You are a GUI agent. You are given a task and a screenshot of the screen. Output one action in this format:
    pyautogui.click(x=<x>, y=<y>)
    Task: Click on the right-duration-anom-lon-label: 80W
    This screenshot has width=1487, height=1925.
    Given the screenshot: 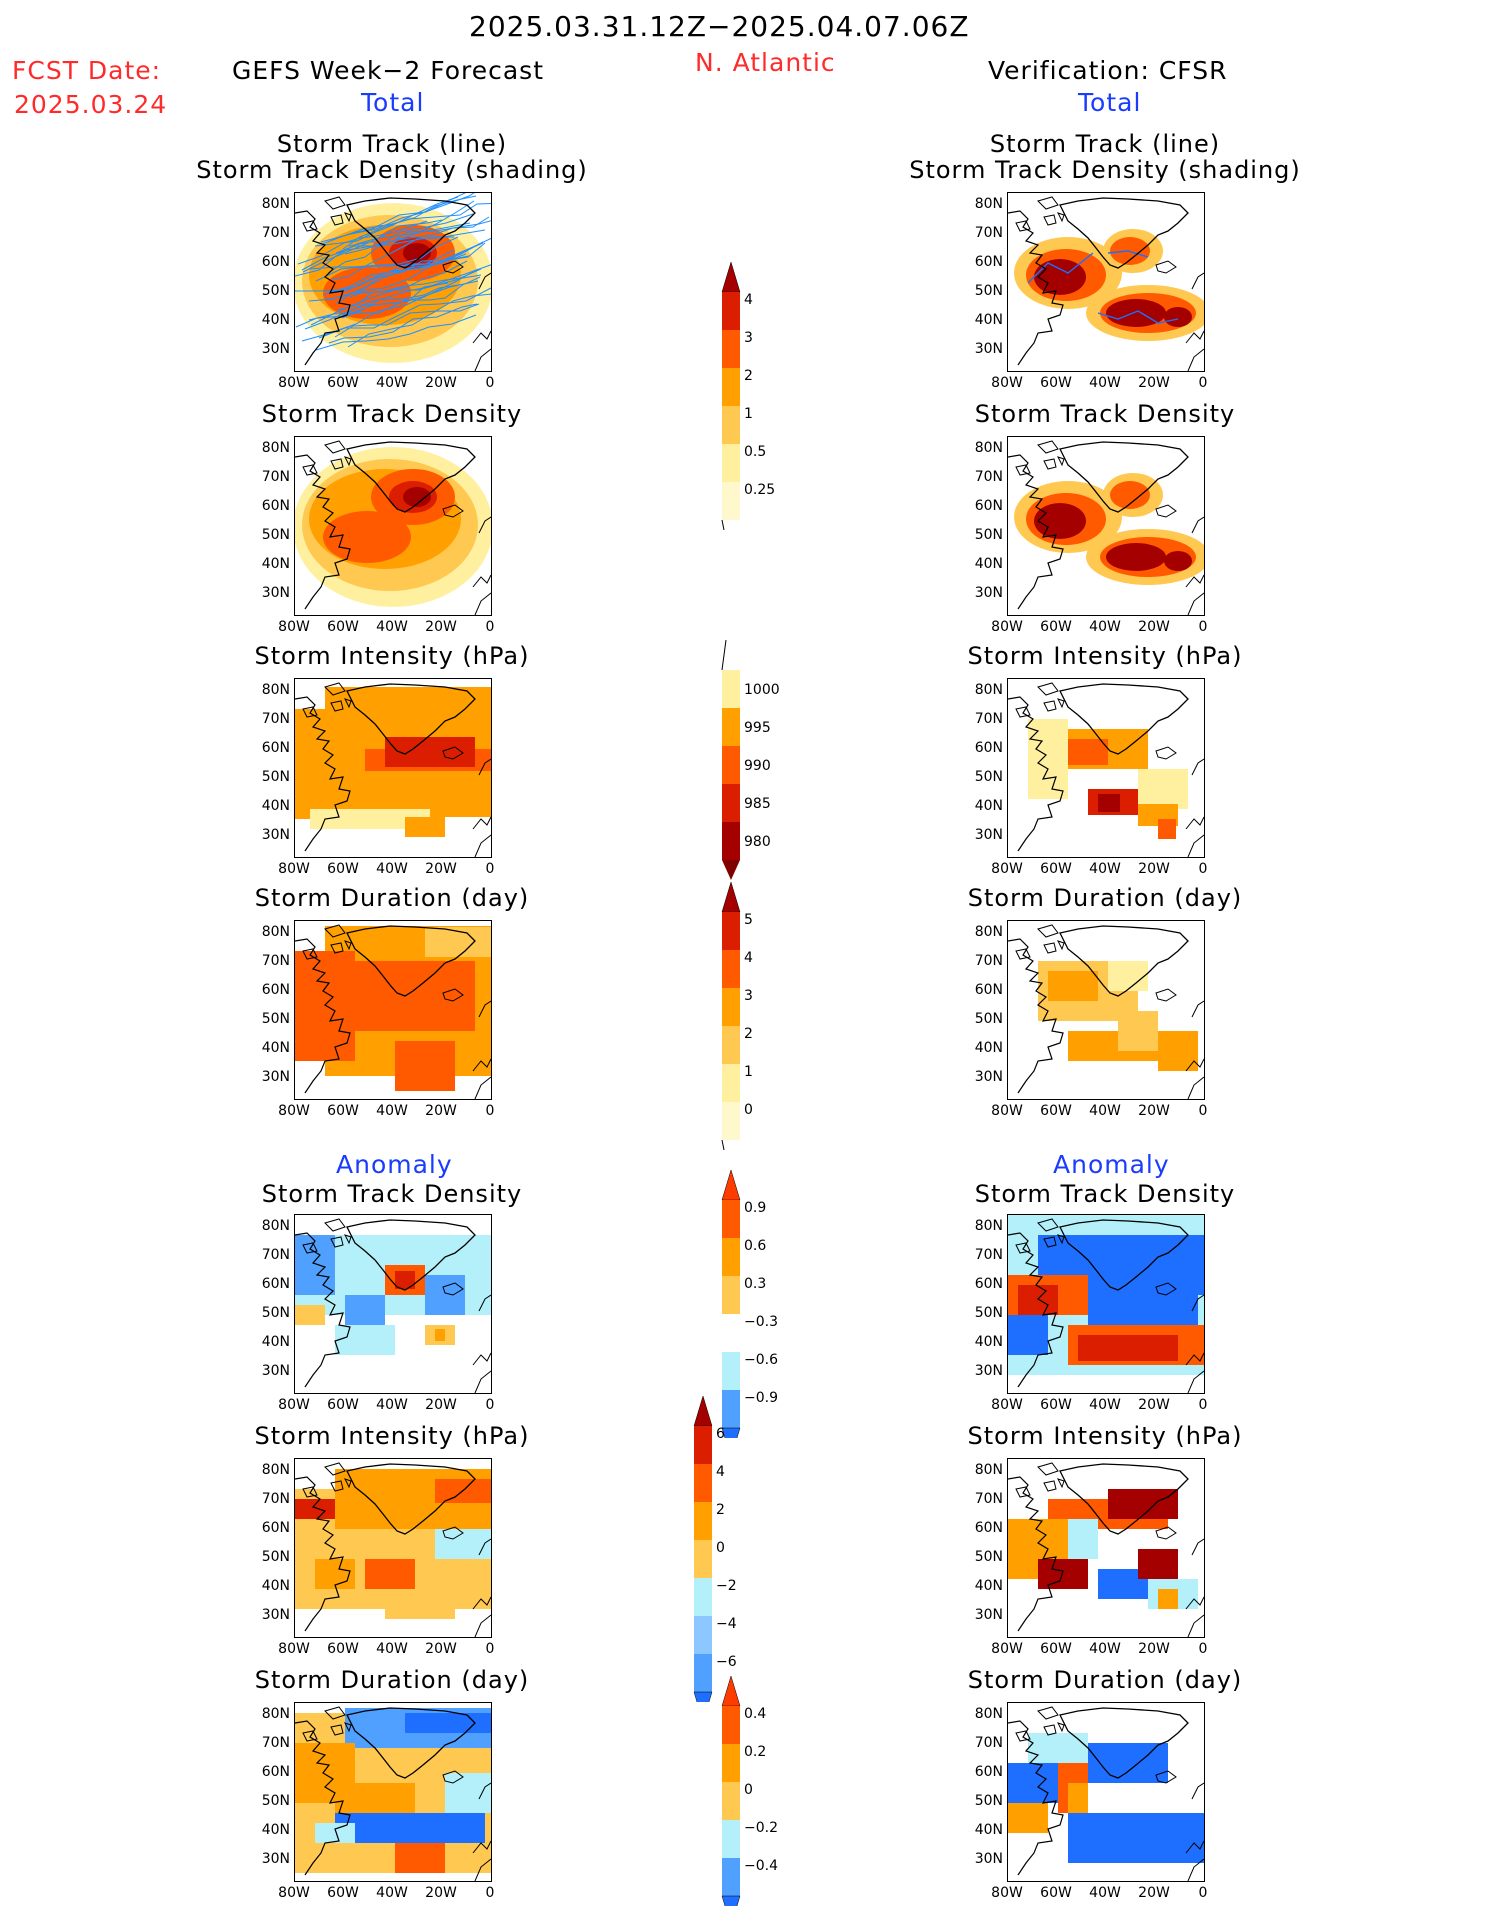 What is the action you would take?
    pyautogui.click(x=1007, y=1893)
    